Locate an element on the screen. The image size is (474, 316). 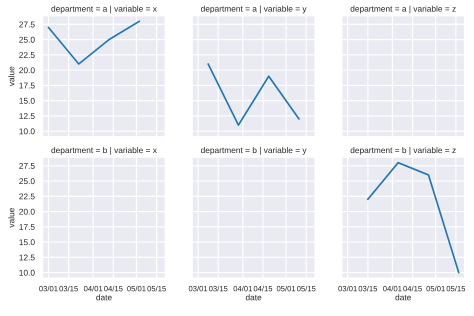
chart-title: department = a | variable = x is located at coordinates (104, 10).